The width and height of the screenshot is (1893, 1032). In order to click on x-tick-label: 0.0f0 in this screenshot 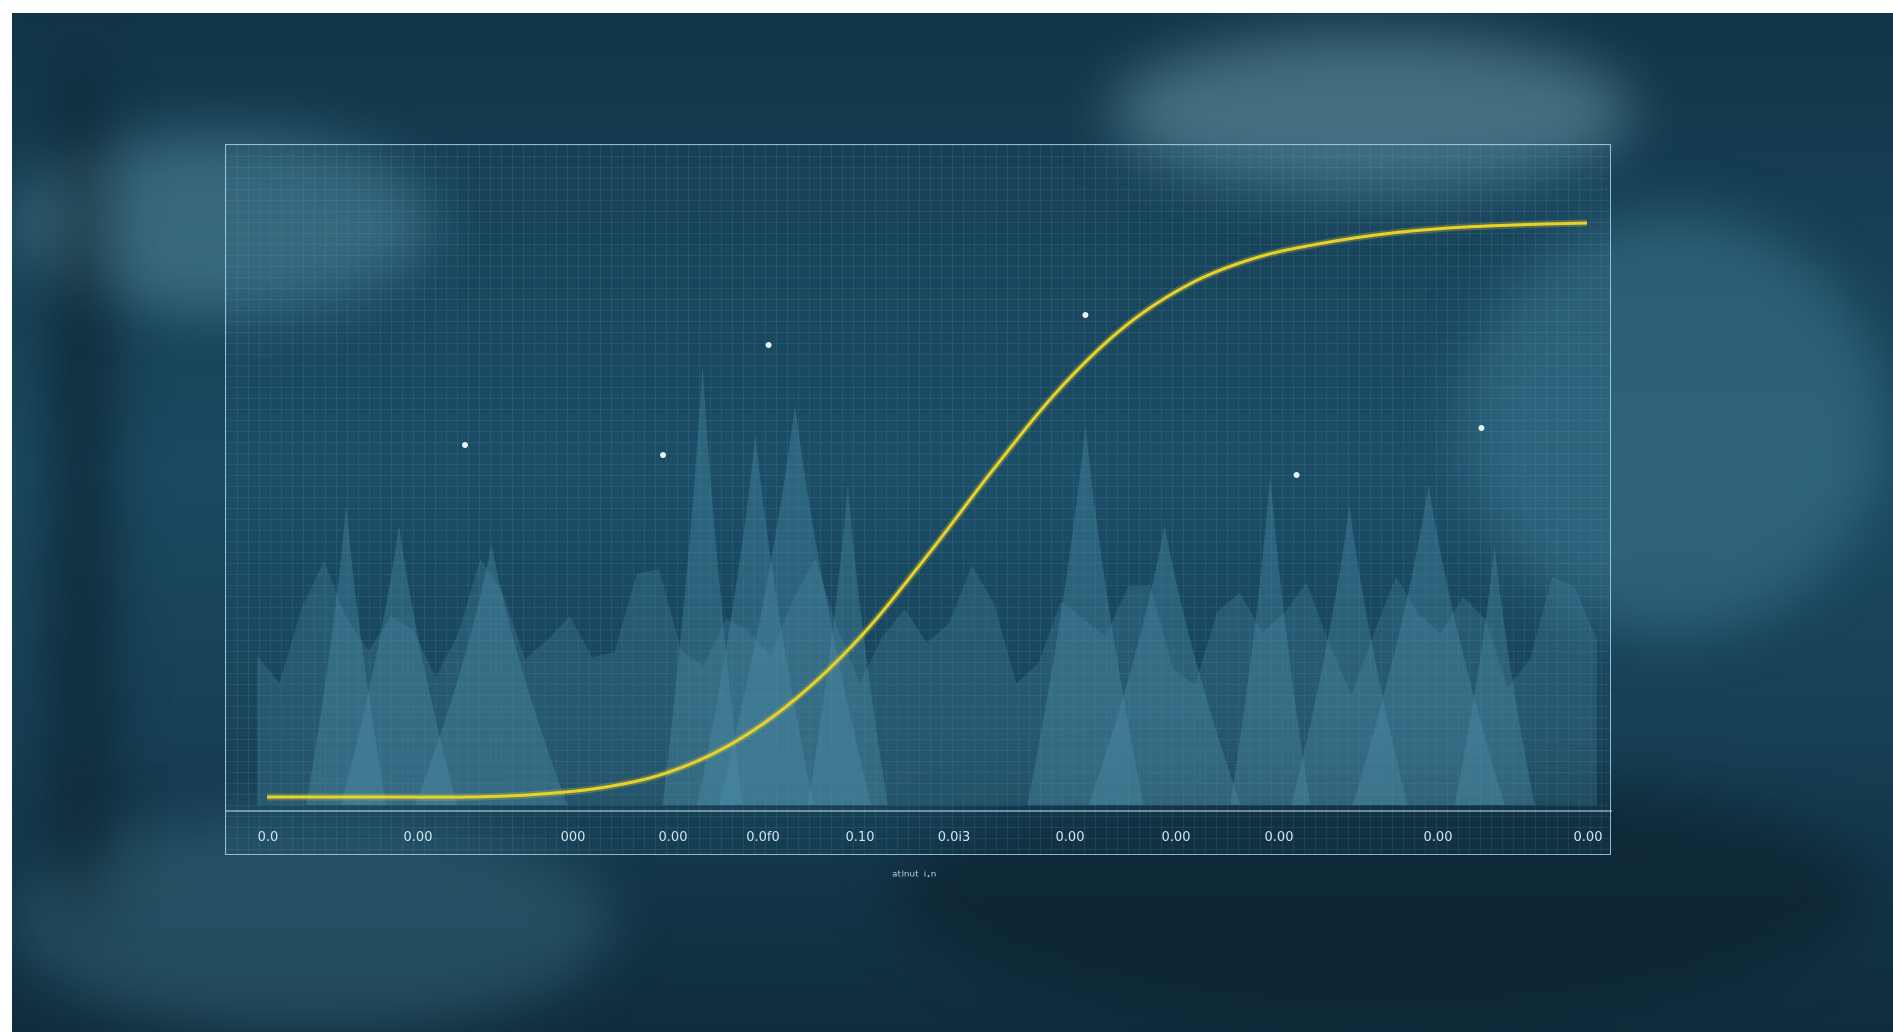, I will do `click(763, 837)`.